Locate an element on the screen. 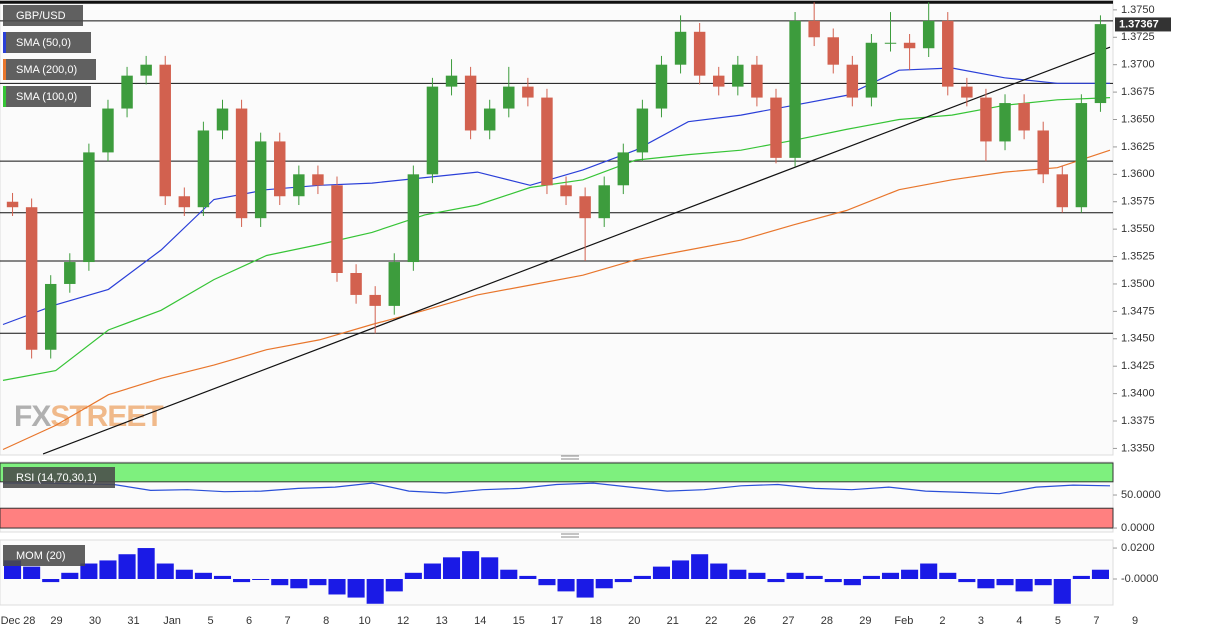  y-tick-label: 1.3400 is located at coordinates (1138, 394).